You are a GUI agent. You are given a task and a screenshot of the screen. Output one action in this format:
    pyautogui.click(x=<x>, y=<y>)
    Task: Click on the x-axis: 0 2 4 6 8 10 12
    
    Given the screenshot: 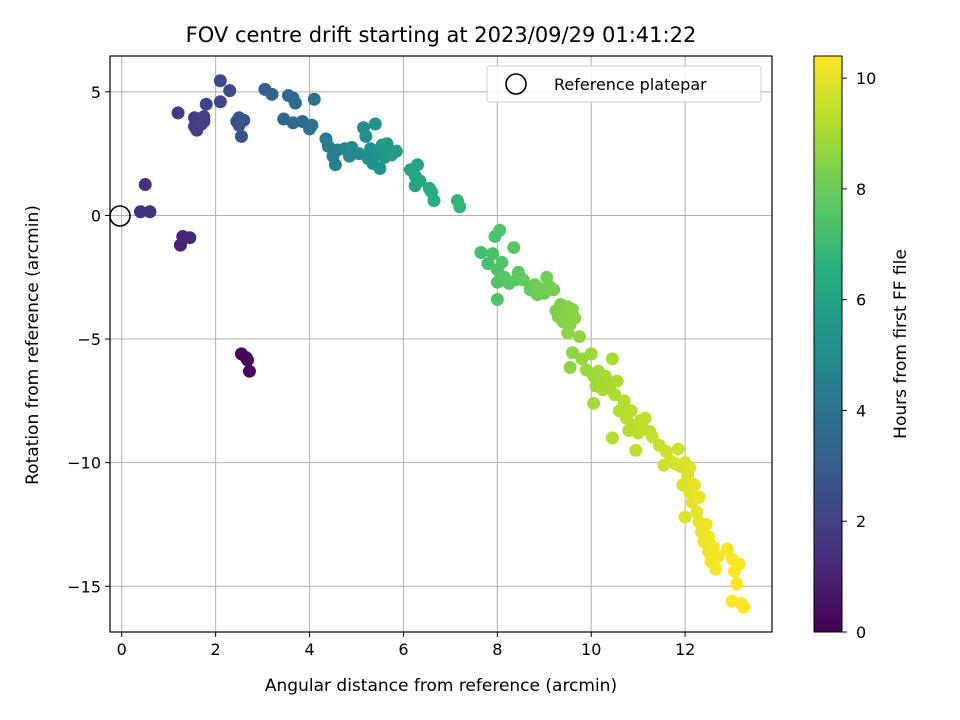 What is the action you would take?
    pyautogui.click(x=406, y=645)
    